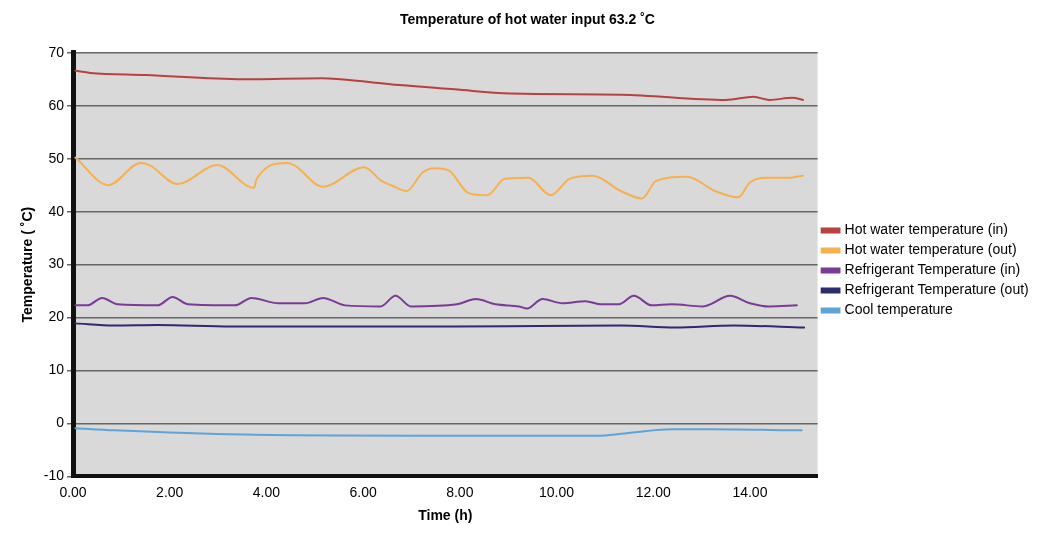  Describe the element at coordinates (73, 491) in the screenshot. I see `x-tick-label: 0.00` at that location.